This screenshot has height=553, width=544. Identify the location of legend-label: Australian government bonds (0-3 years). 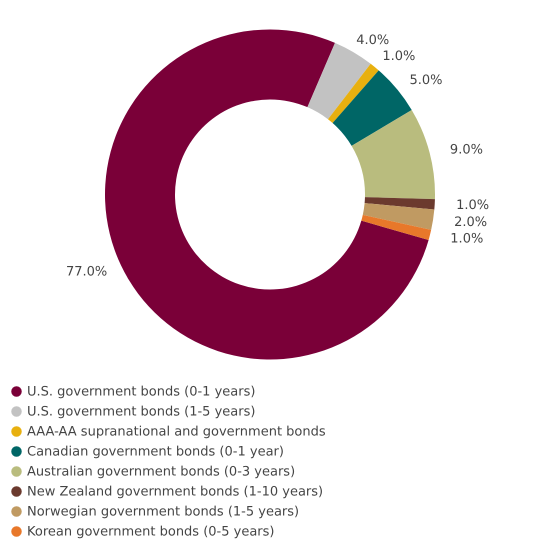
(161, 472).